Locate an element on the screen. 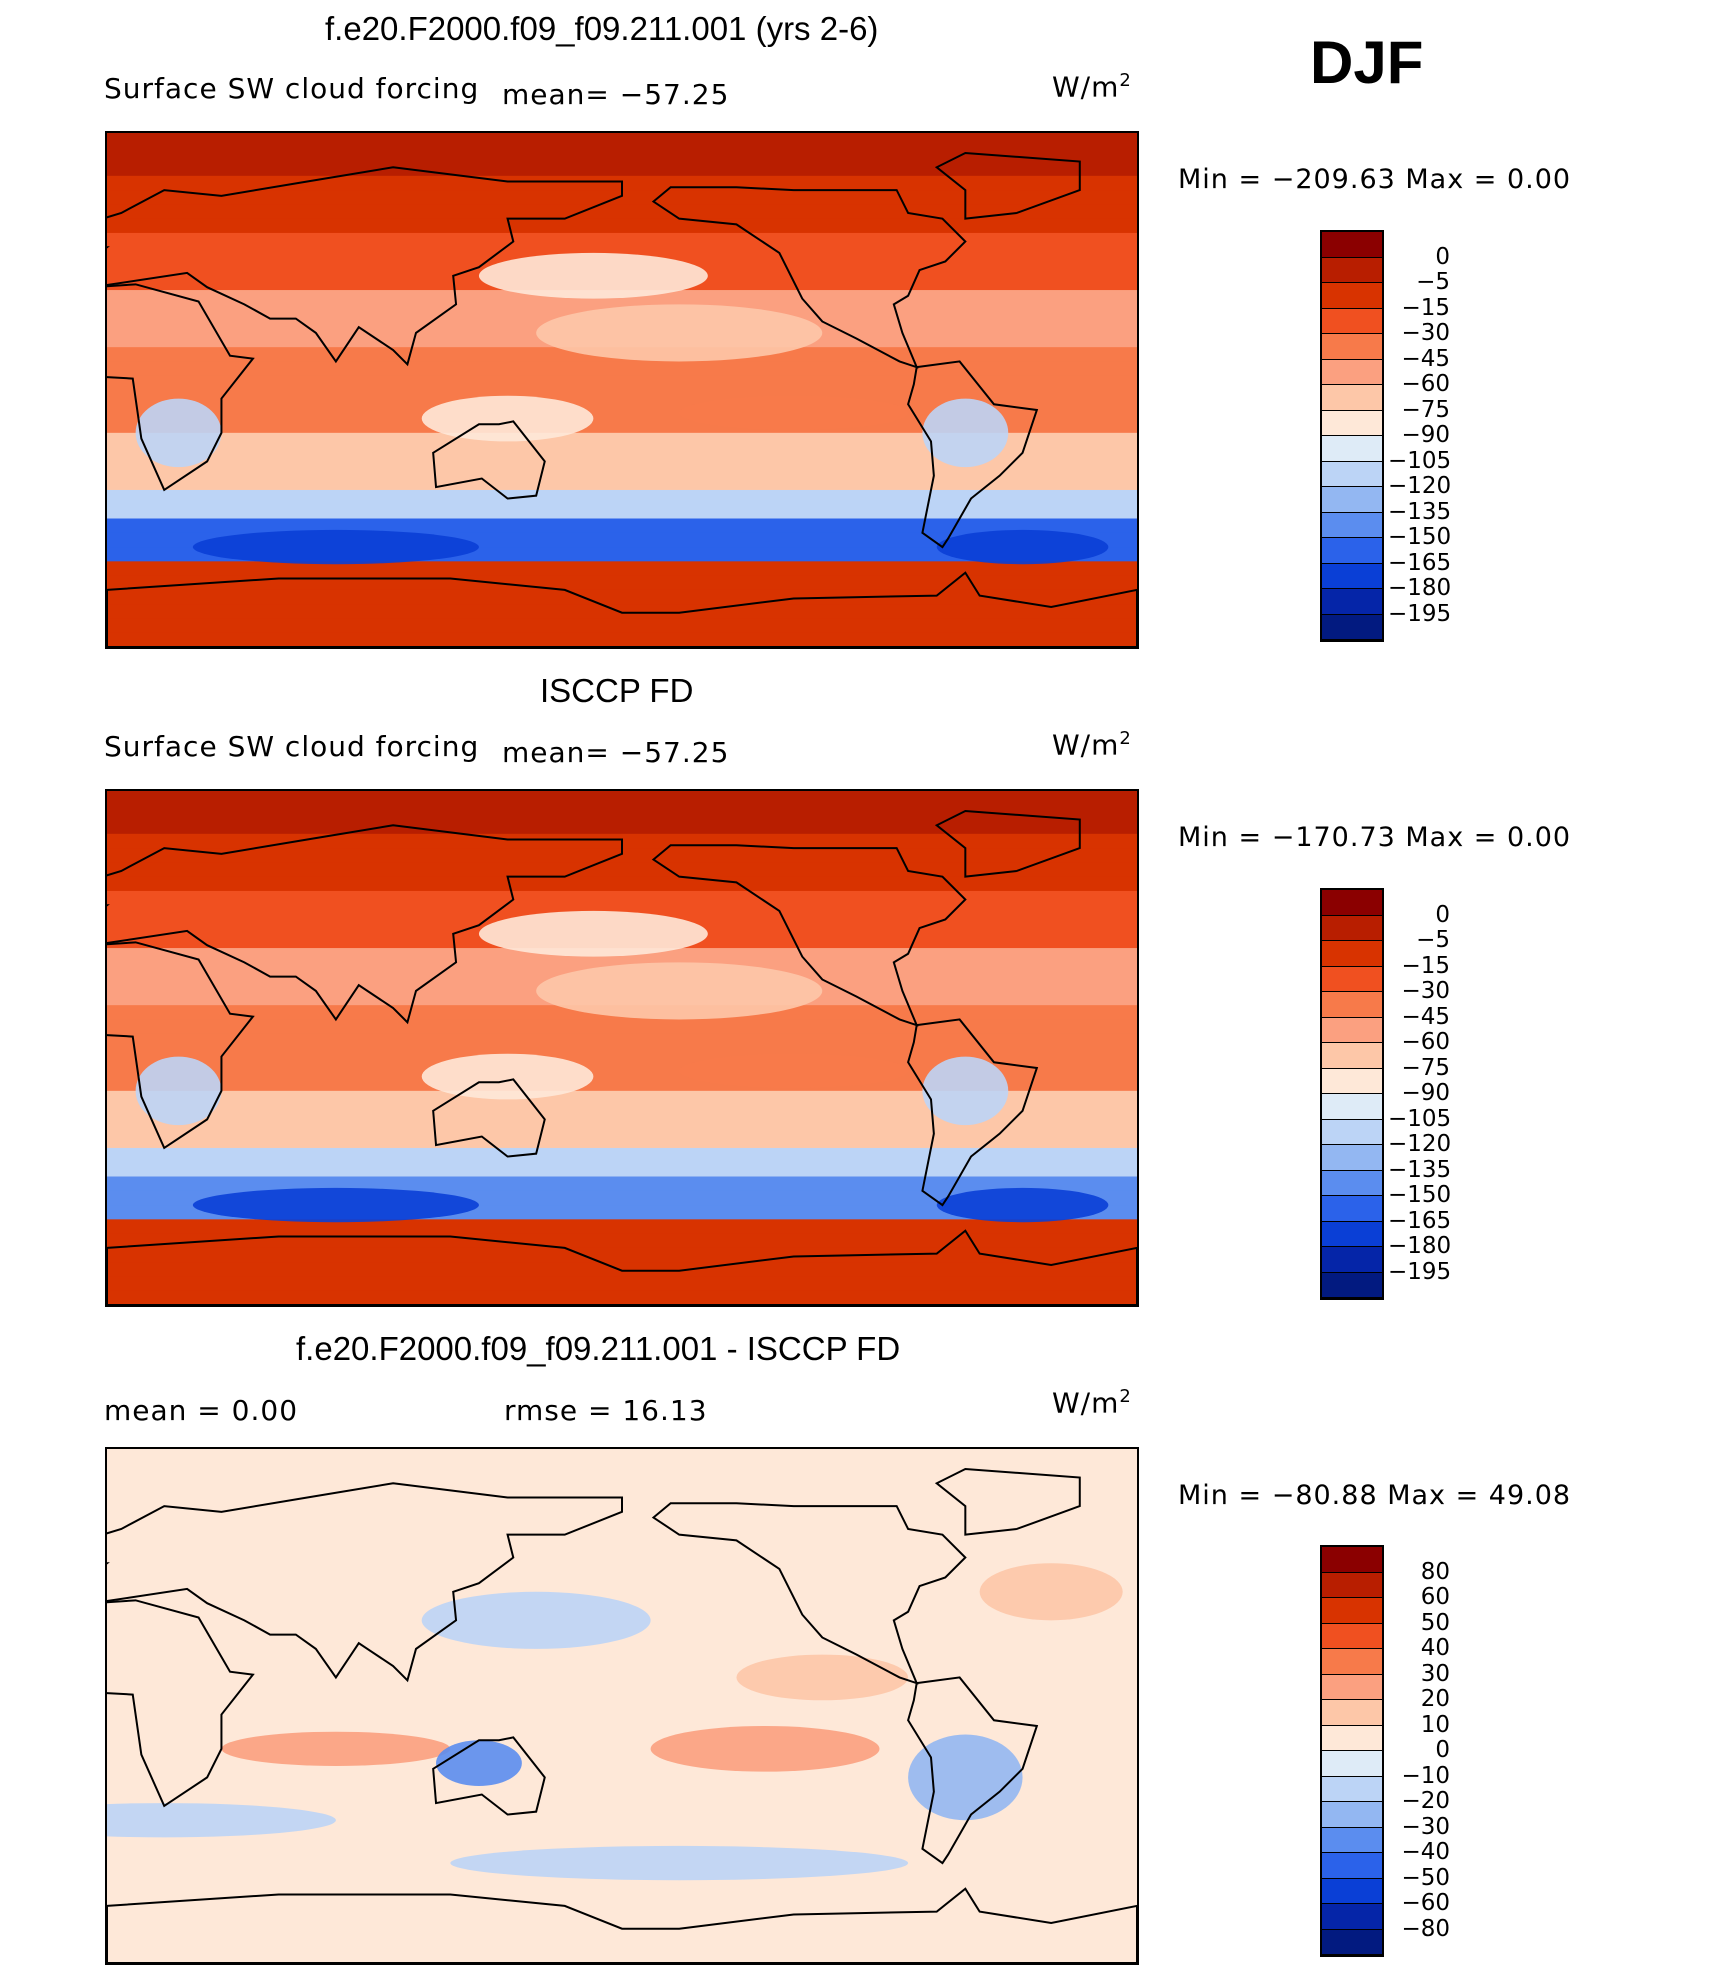 The image size is (1710, 1965). colorbar-tick-label: 40 is located at coordinates (1435, 1648).